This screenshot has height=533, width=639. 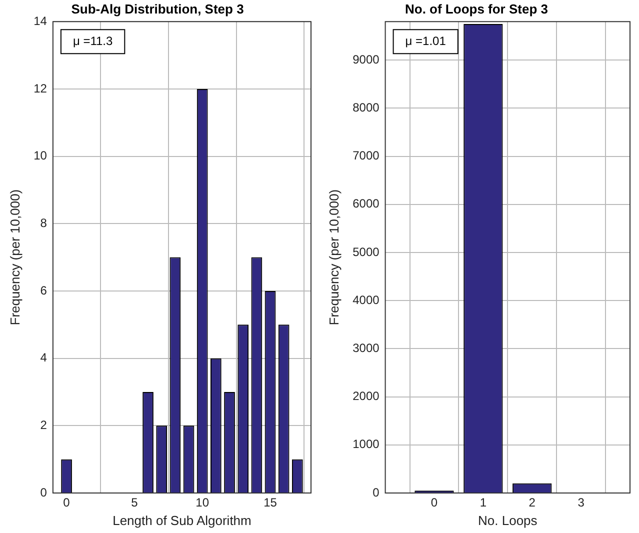 What do you see at coordinates (366, 251) in the screenshot?
I see `y-tick-label: 5000` at bounding box center [366, 251].